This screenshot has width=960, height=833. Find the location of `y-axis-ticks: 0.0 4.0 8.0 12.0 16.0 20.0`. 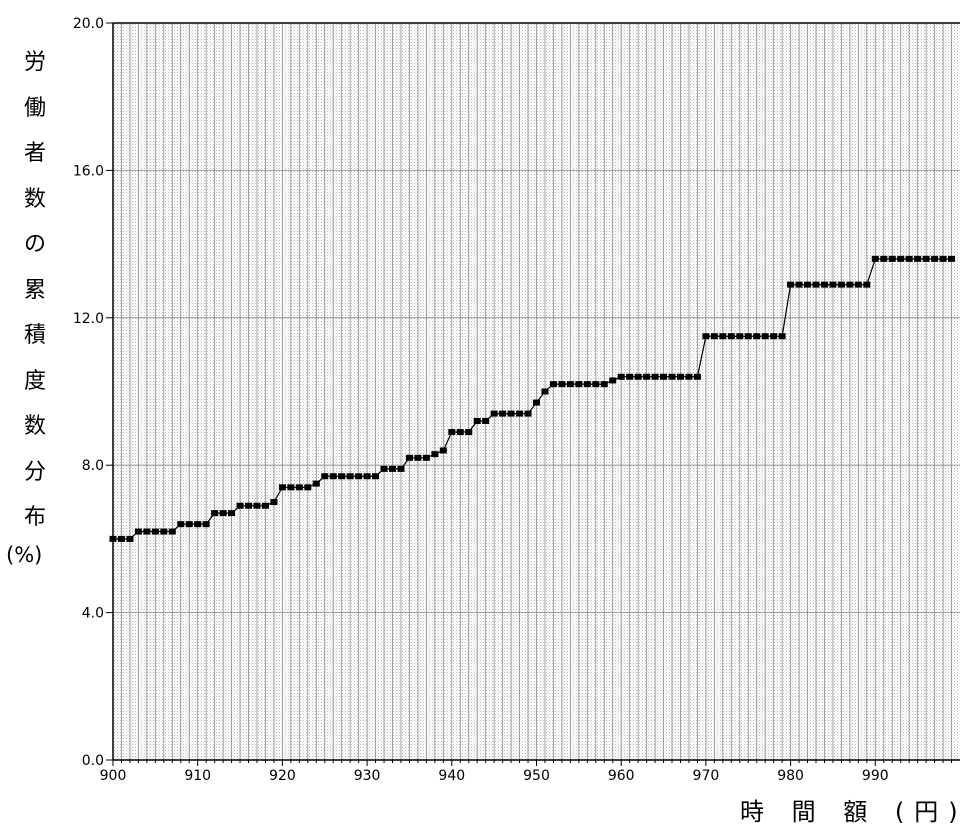

y-axis-ticks: 0.0 4.0 8.0 12.0 16.0 20.0 is located at coordinates (93, 392).